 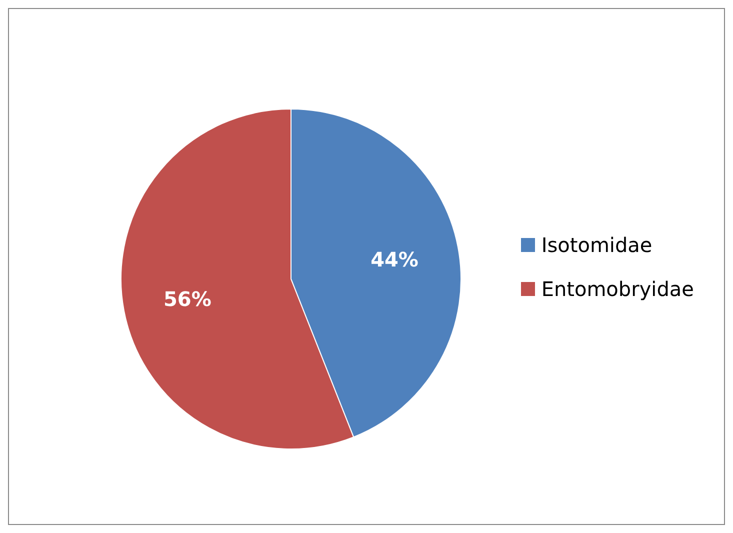 What do you see at coordinates (596, 244) in the screenshot?
I see `legend-label: Isotomidae` at bounding box center [596, 244].